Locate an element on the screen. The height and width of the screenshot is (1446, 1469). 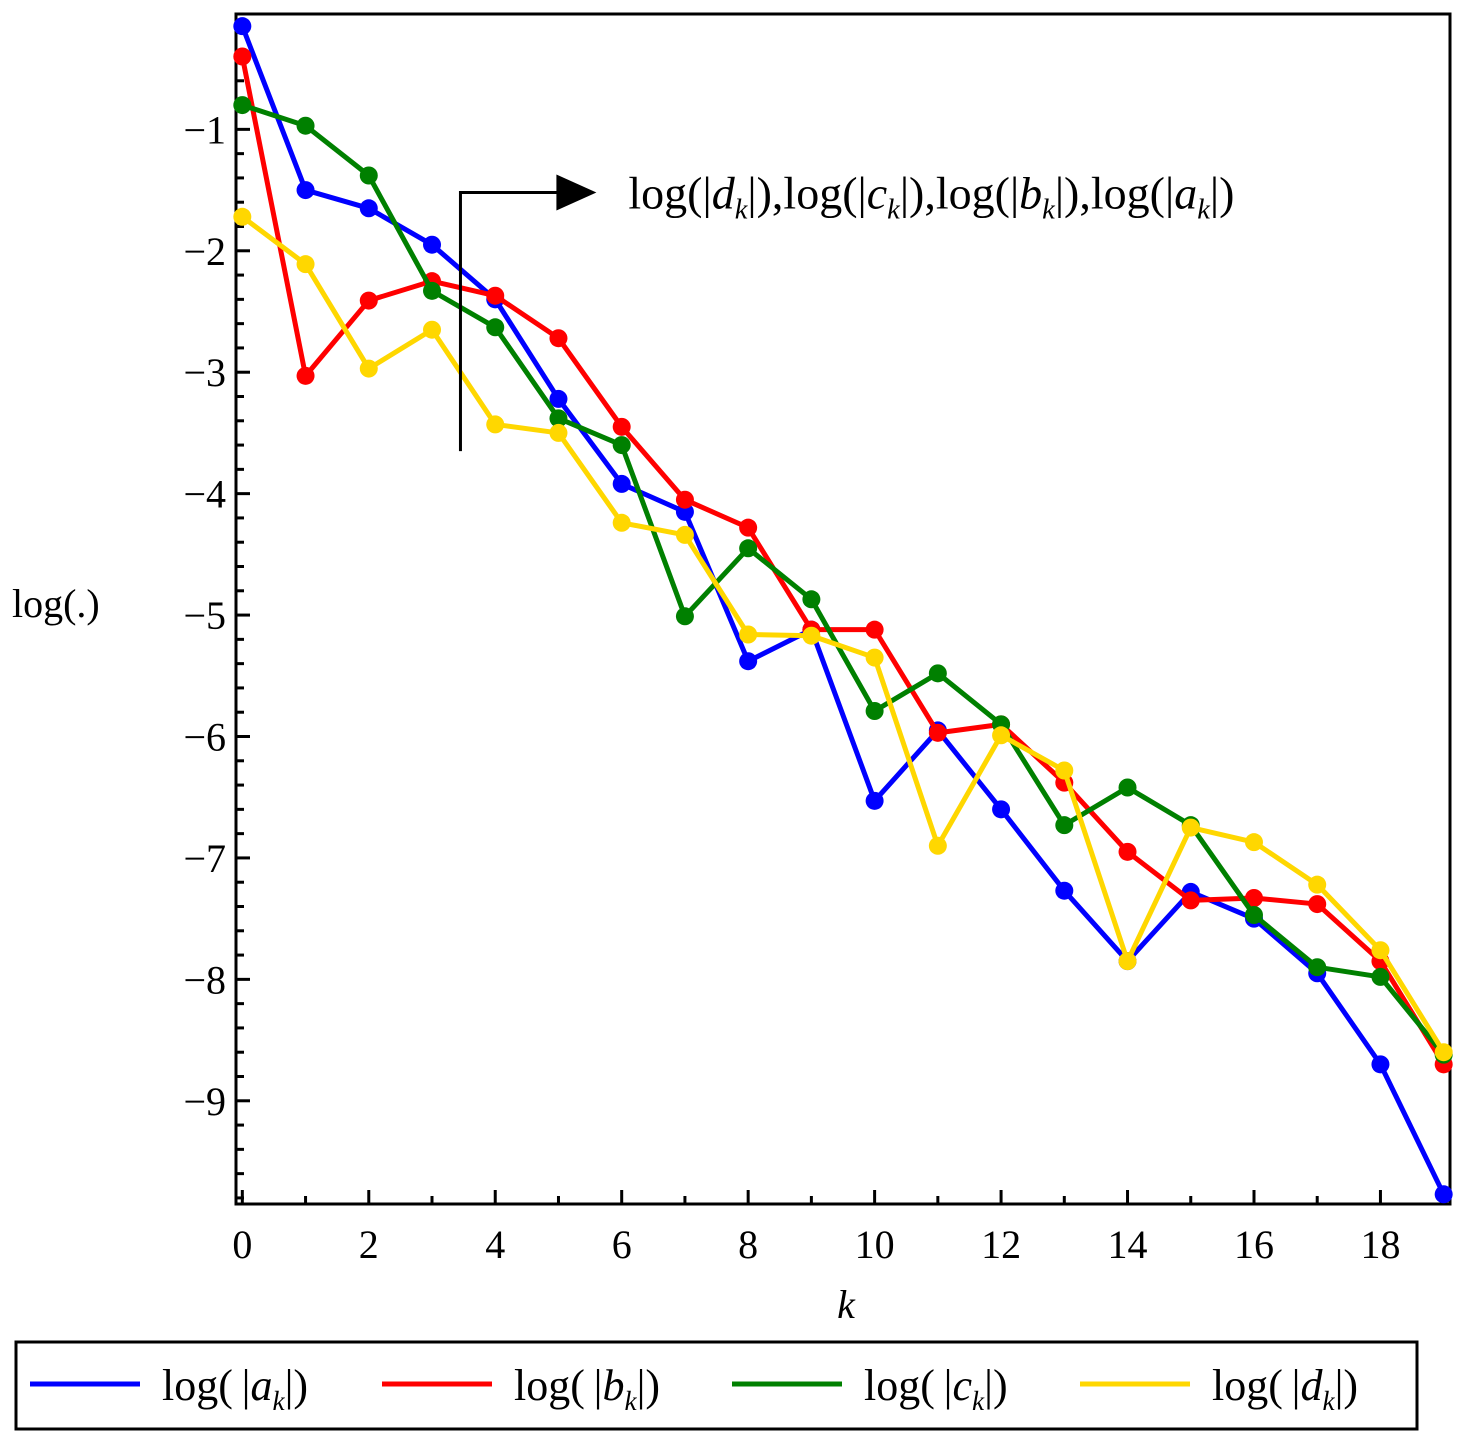
x-tick-label: 2 is located at coordinates (369, 1244).